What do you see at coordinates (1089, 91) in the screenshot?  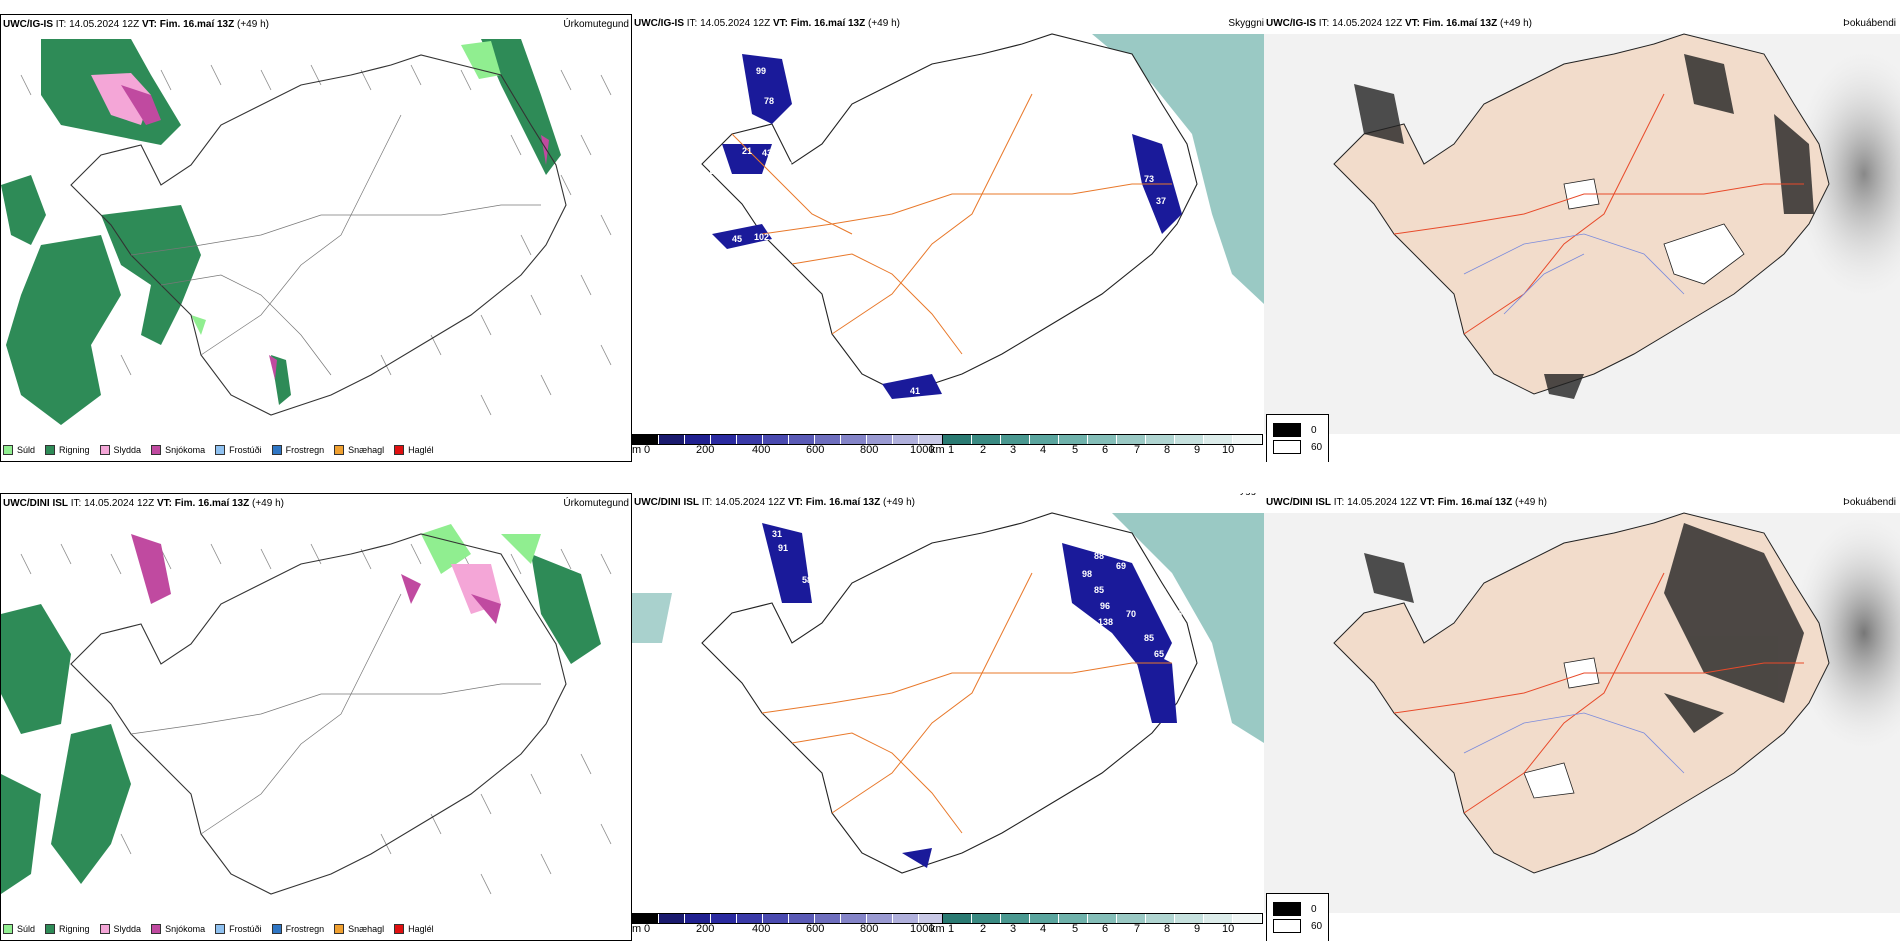 I see `svg-text: 133` at bounding box center [1089, 91].